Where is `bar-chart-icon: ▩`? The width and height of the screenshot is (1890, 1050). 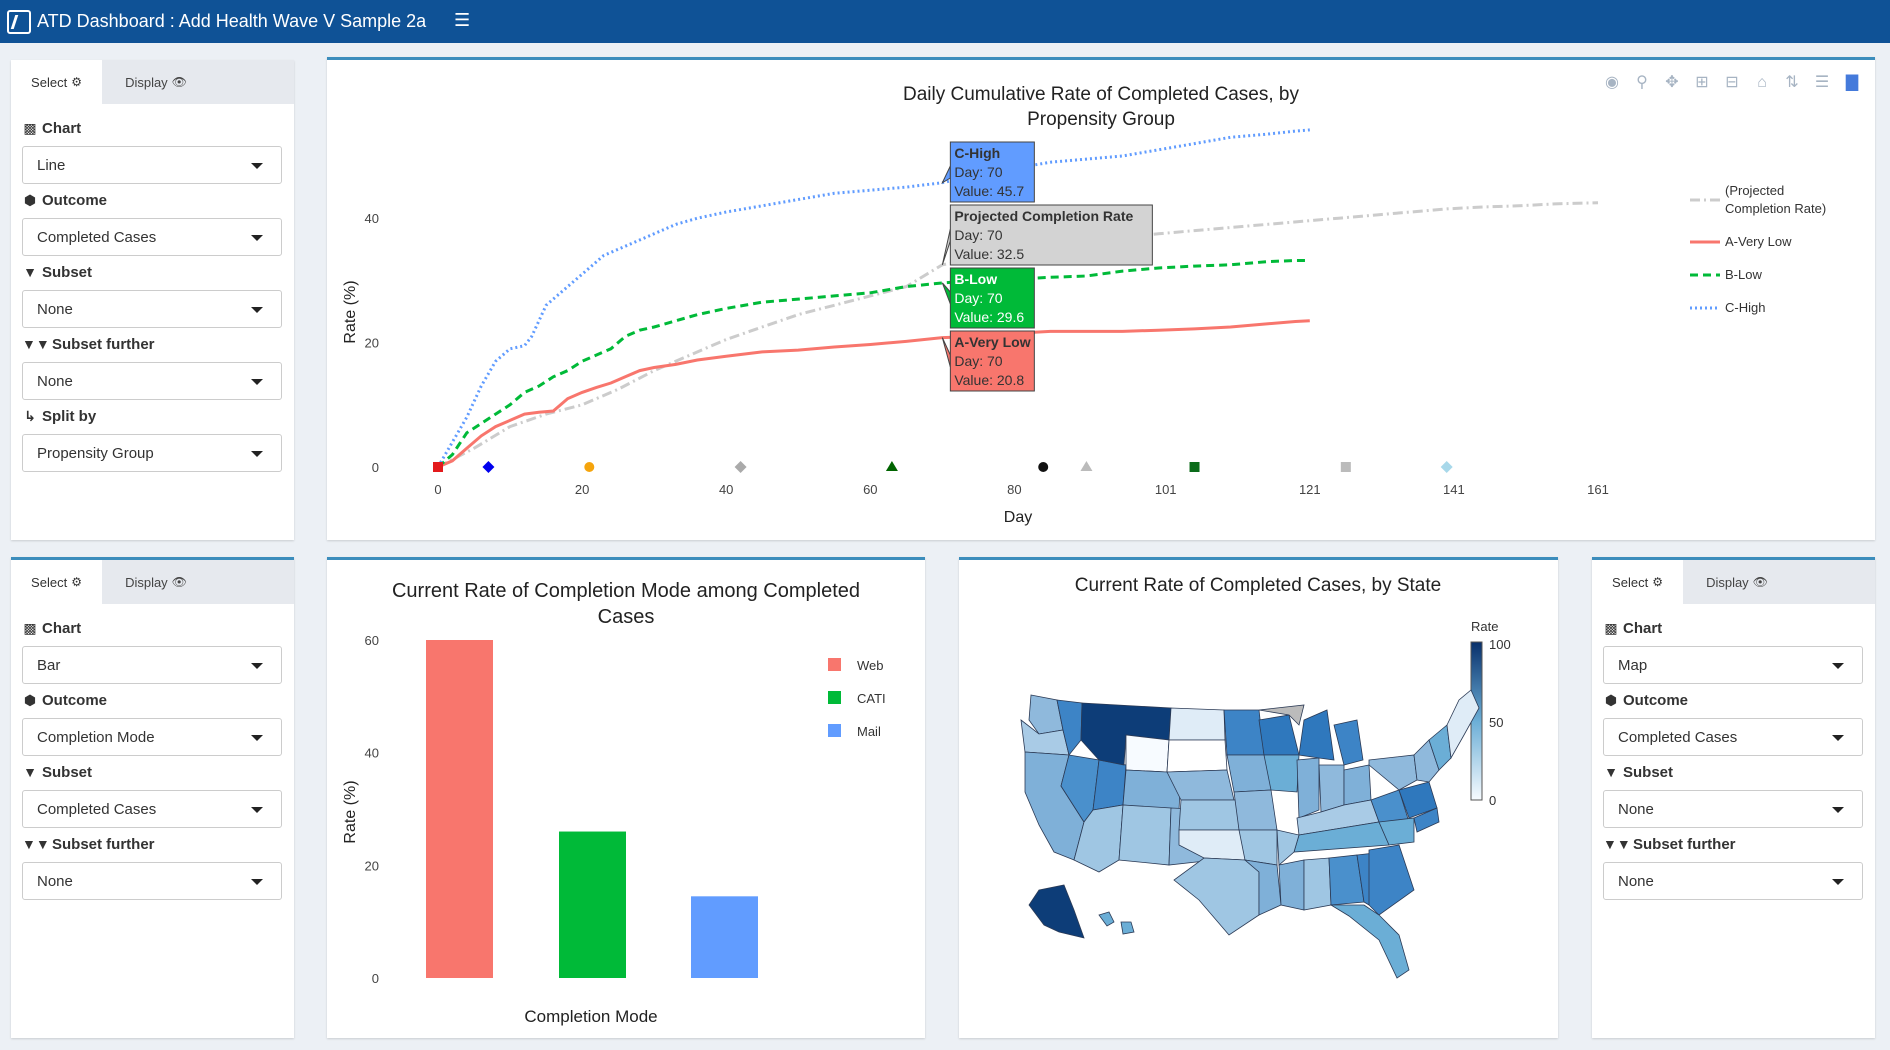
bar-chart-icon: ▩ is located at coordinates (30, 627).